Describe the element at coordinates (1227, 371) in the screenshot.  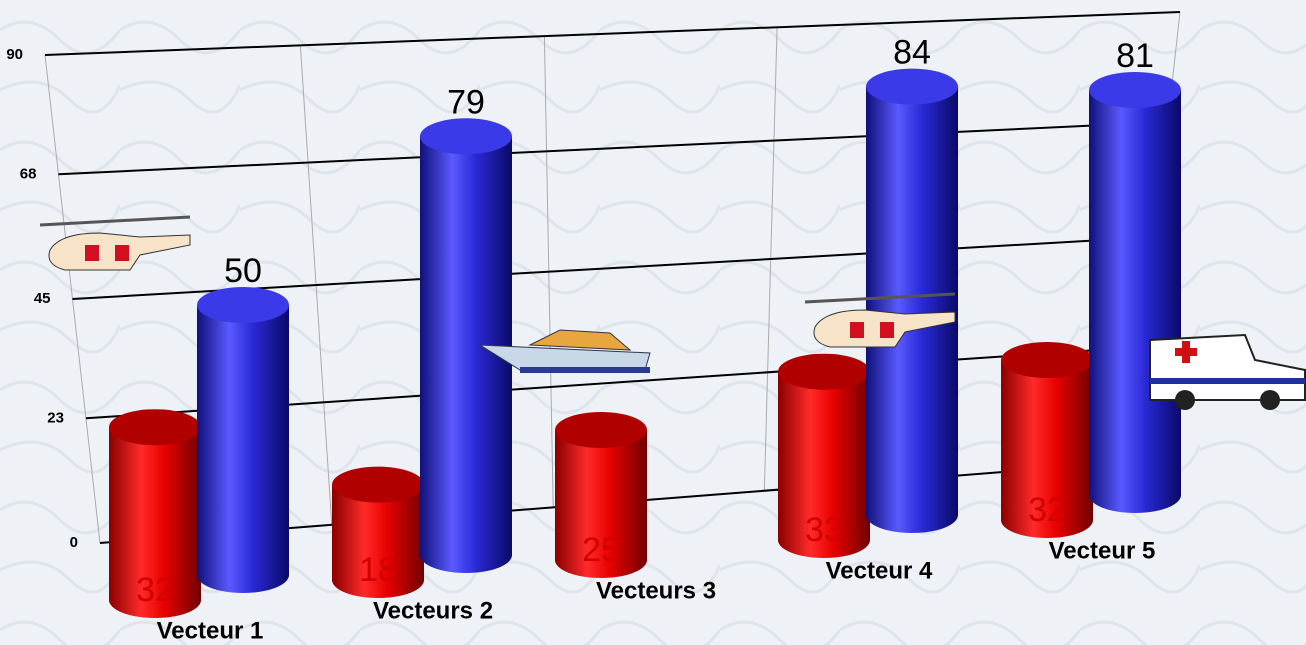
I see `ambulance-icon` at that location.